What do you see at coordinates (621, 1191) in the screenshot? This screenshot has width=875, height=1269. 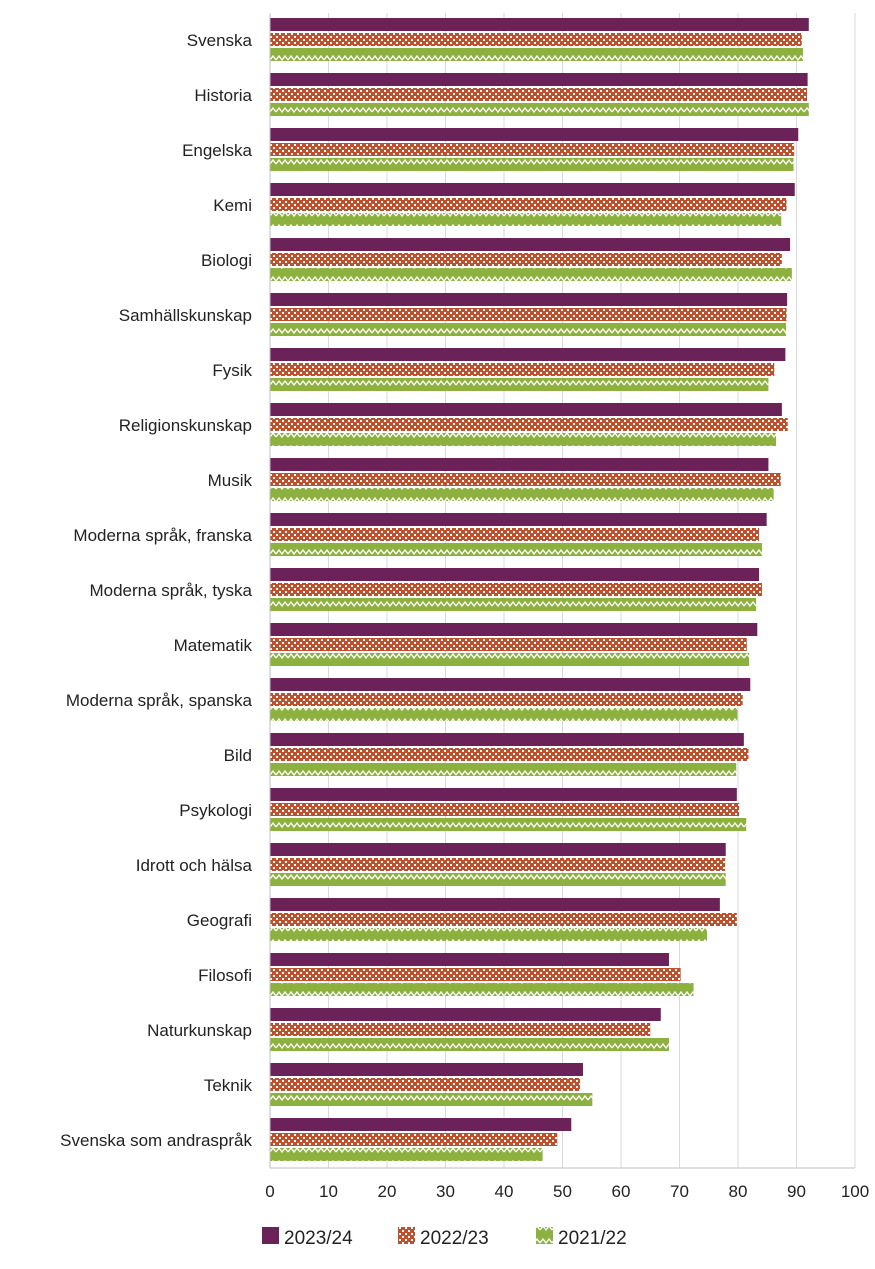 I see `x-tick-label: 60` at bounding box center [621, 1191].